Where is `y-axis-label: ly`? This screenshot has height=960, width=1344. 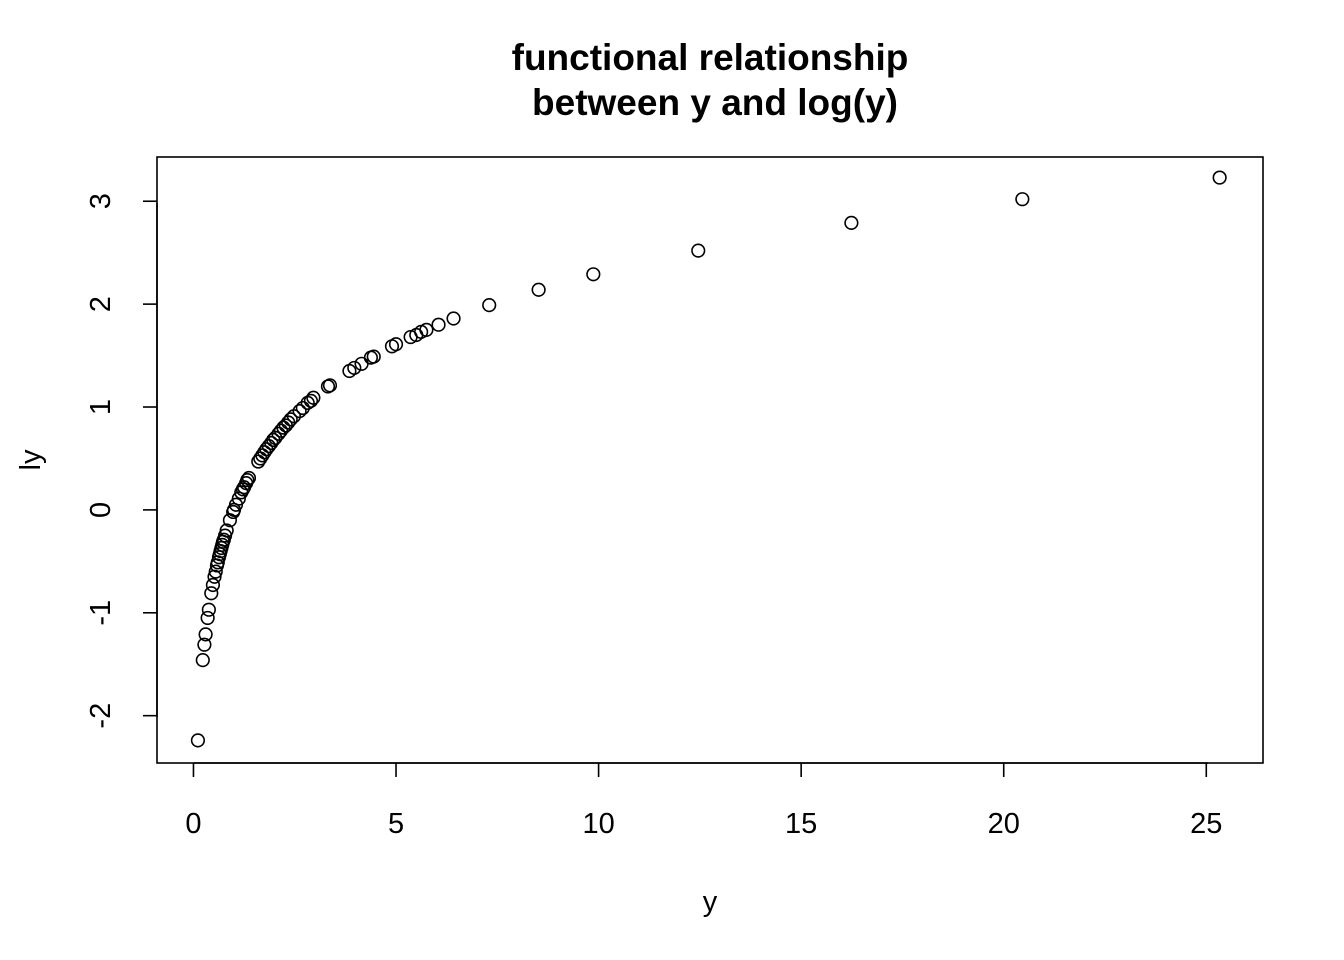
y-axis-label: ly is located at coordinates (31, 459).